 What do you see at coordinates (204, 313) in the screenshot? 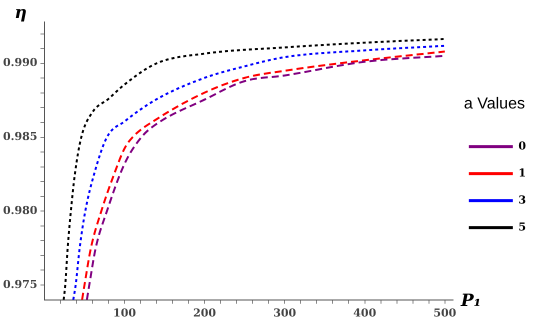
I see `x-tick-label: 200` at bounding box center [204, 313].